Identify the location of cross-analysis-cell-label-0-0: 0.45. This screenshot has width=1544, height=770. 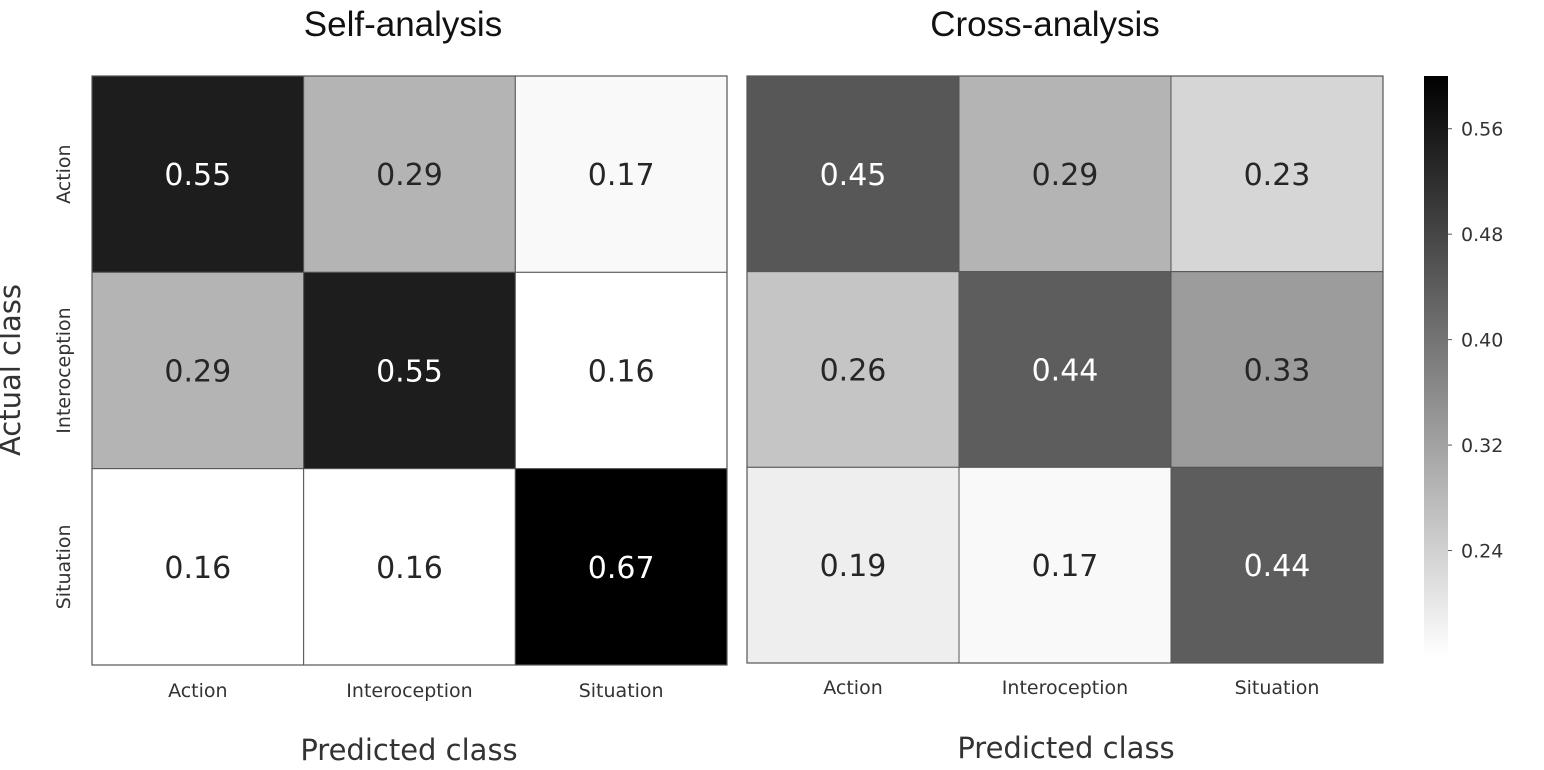
(853, 175).